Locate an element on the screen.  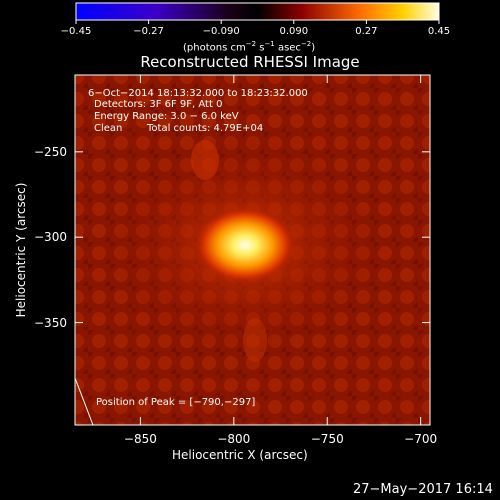
detectors-text: Detectors: 3F 6F 9F, Att 0 is located at coordinates (158, 104).